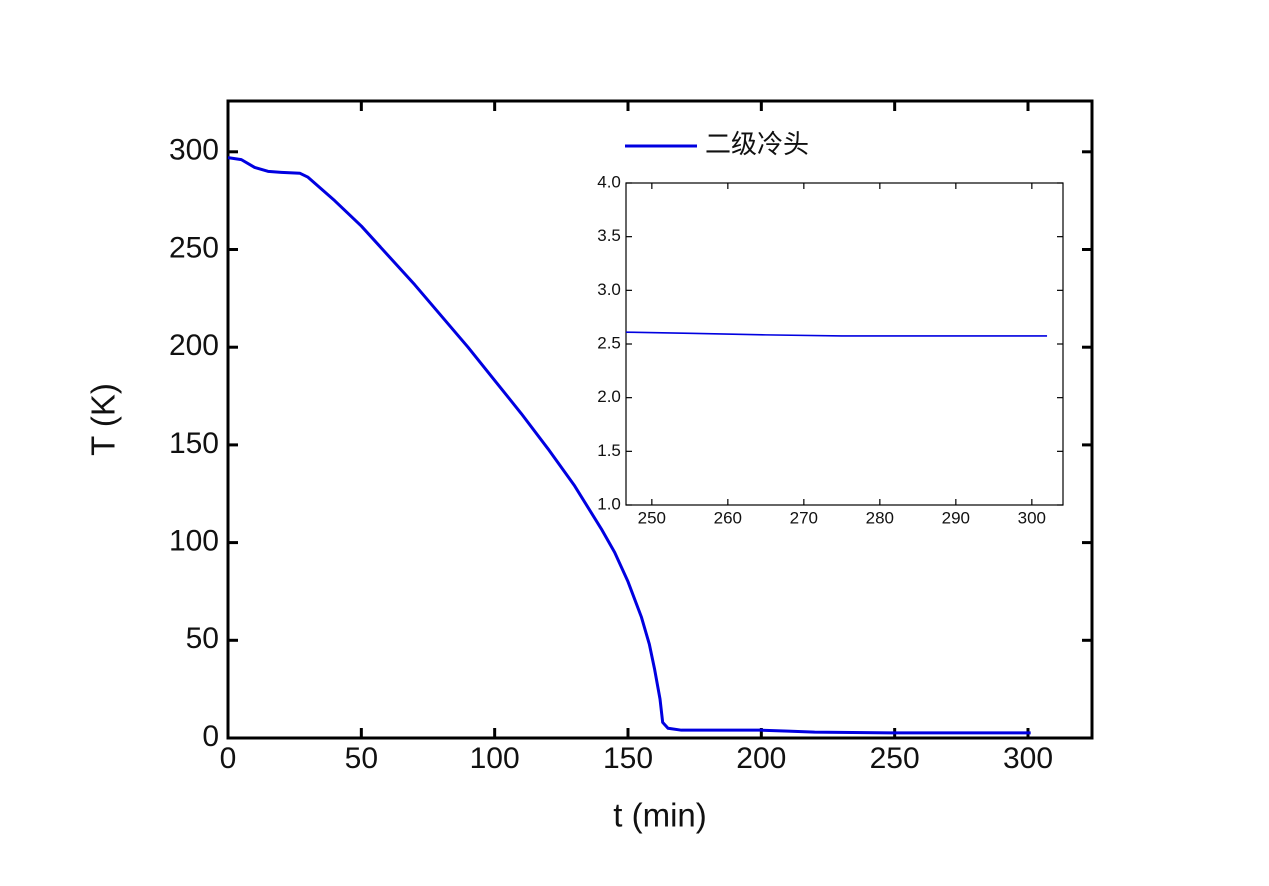 This screenshot has height=886, width=1269. I want to click on y-tick-label: 1.5, so click(609, 450).